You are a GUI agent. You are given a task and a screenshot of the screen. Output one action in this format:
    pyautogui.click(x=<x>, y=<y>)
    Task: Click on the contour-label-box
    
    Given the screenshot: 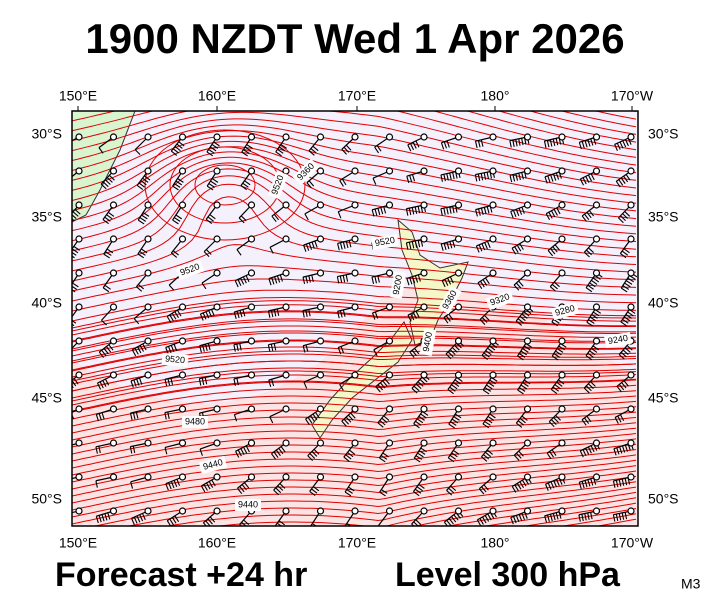 What is the action you would take?
    pyautogui.click(x=195, y=422)
    